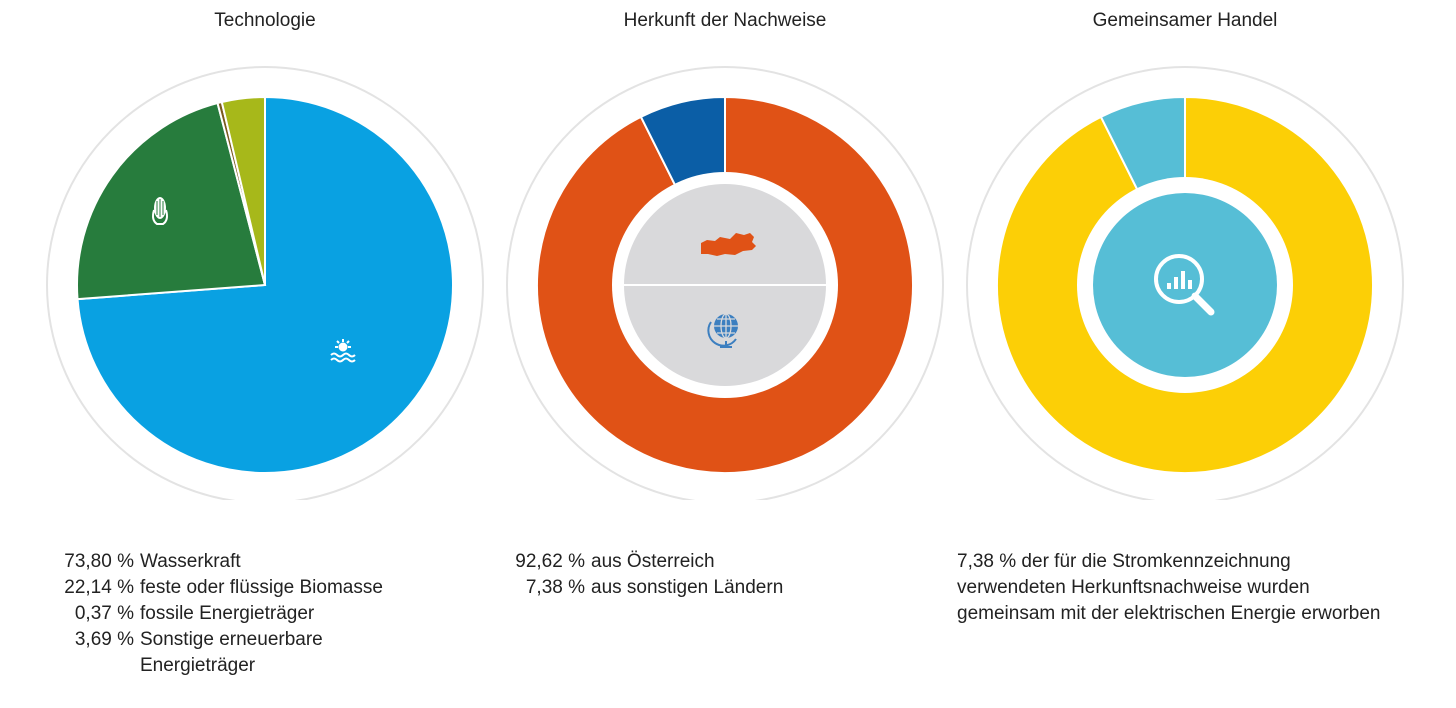 The height and width of the screenshot is (708, 1456). What do you see at coordinates (555, 587) in the screenshot?
I see `legend-value: 7,38 %` at bounding box center [555, 587].